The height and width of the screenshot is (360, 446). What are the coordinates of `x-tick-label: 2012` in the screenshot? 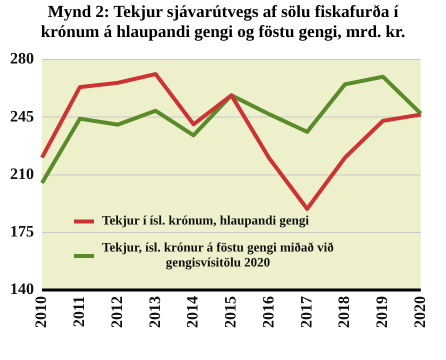 It's located at (117, 312).